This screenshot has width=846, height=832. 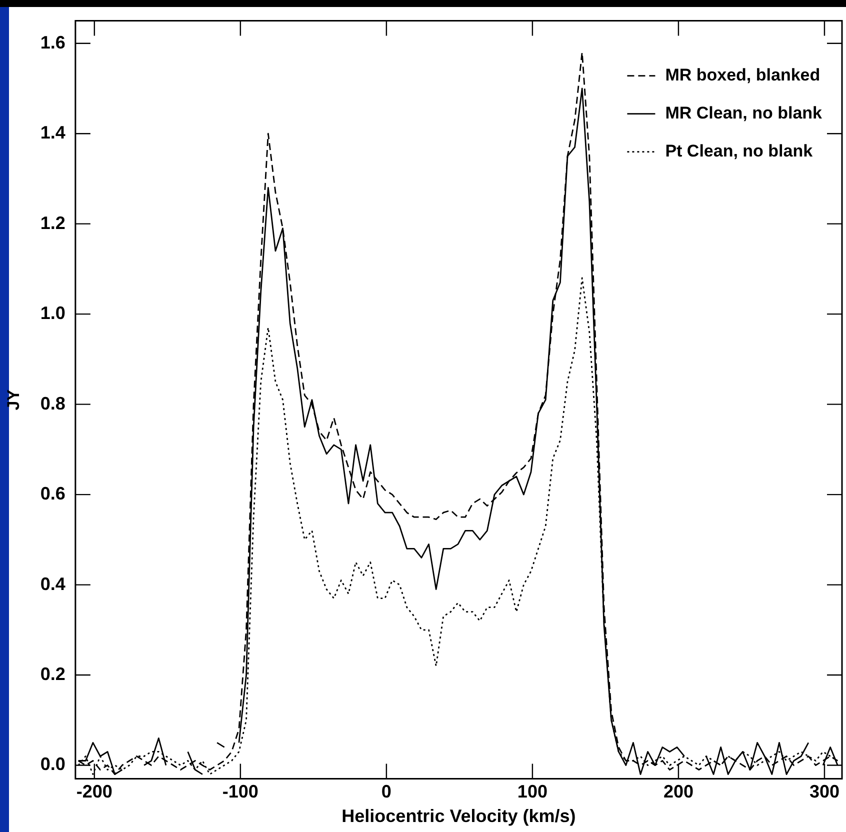 What do you see at coordinates (678, 792) in the screenshot?
I see `x-tick-label: 200` at bounding box center [678, 792].